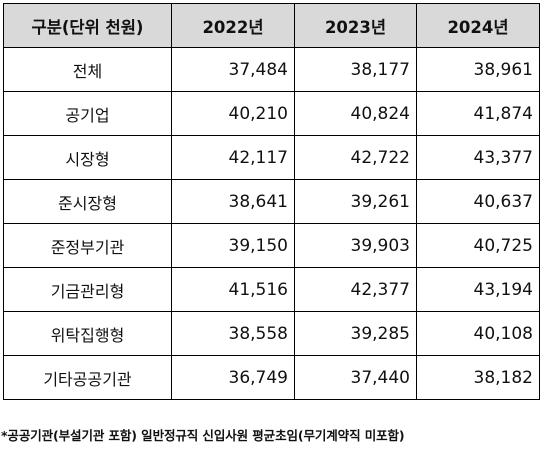 Image resolution: width=549 pixels, height=454 pixels. I want to click on header-category: 구분(단위 천원), so click(87, 25).